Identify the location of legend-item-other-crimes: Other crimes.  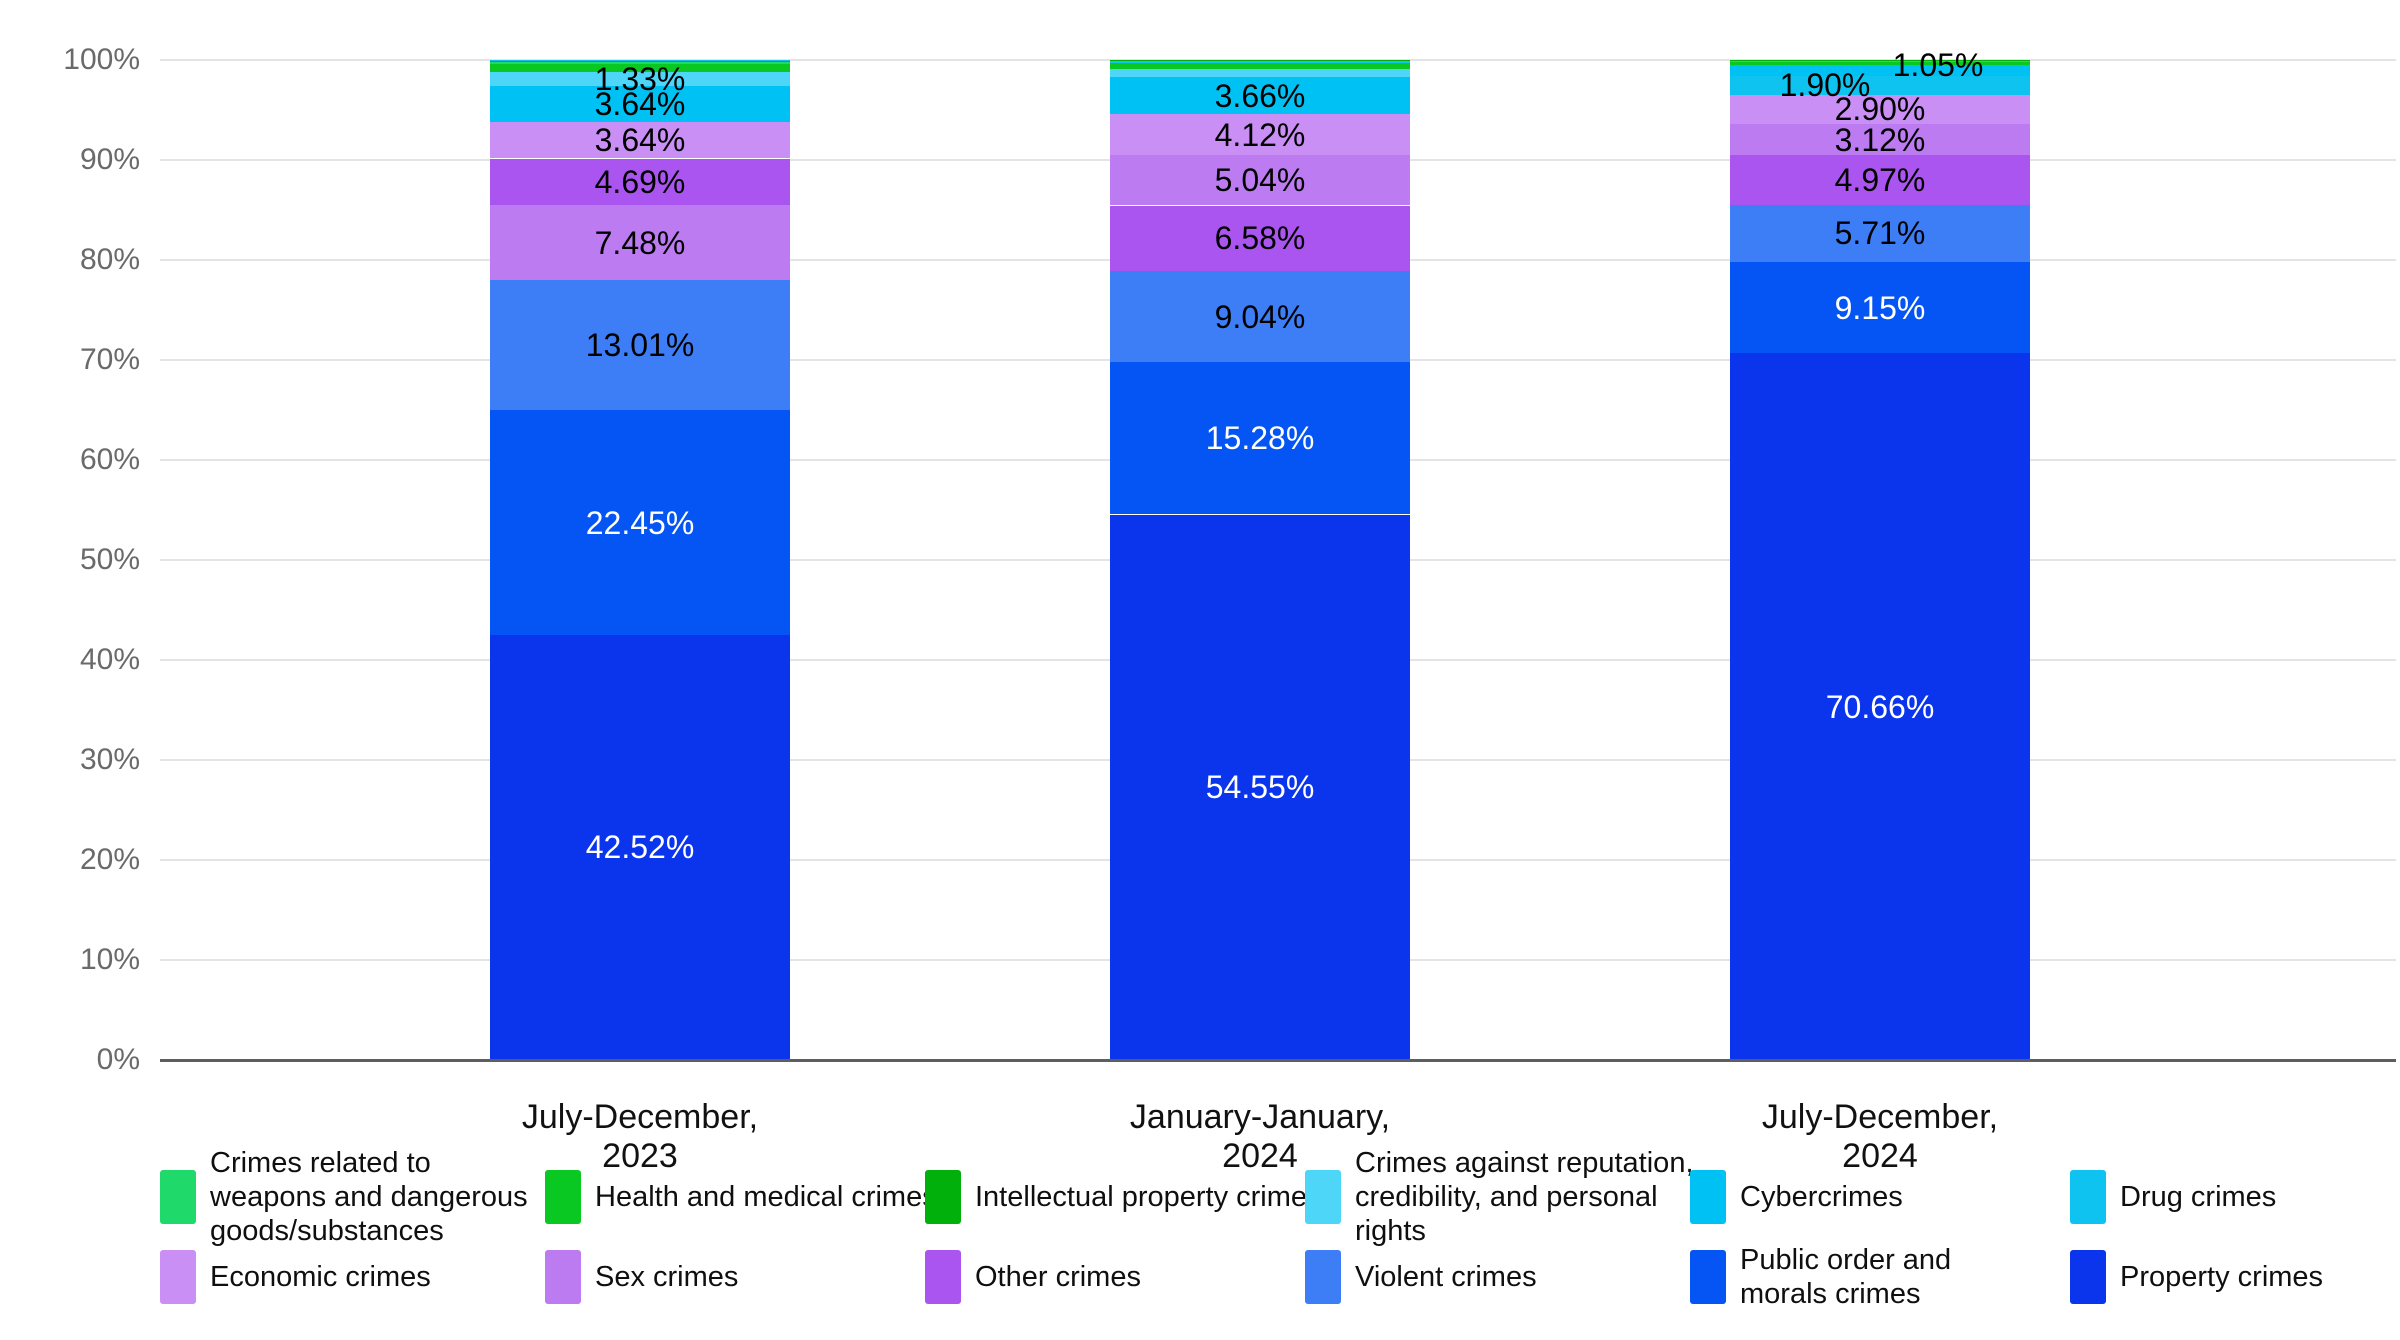
(1033, 1277).